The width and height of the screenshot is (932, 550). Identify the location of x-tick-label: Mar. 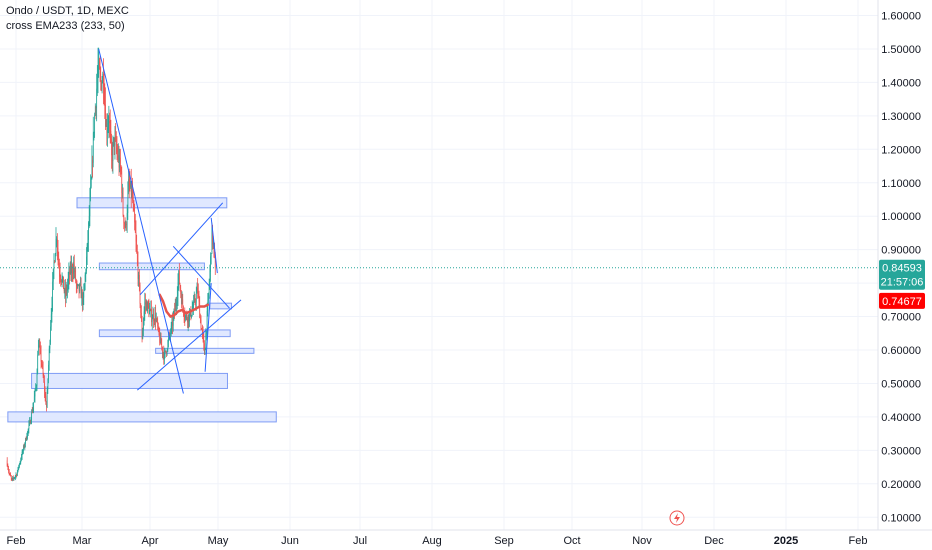
(82, 541).